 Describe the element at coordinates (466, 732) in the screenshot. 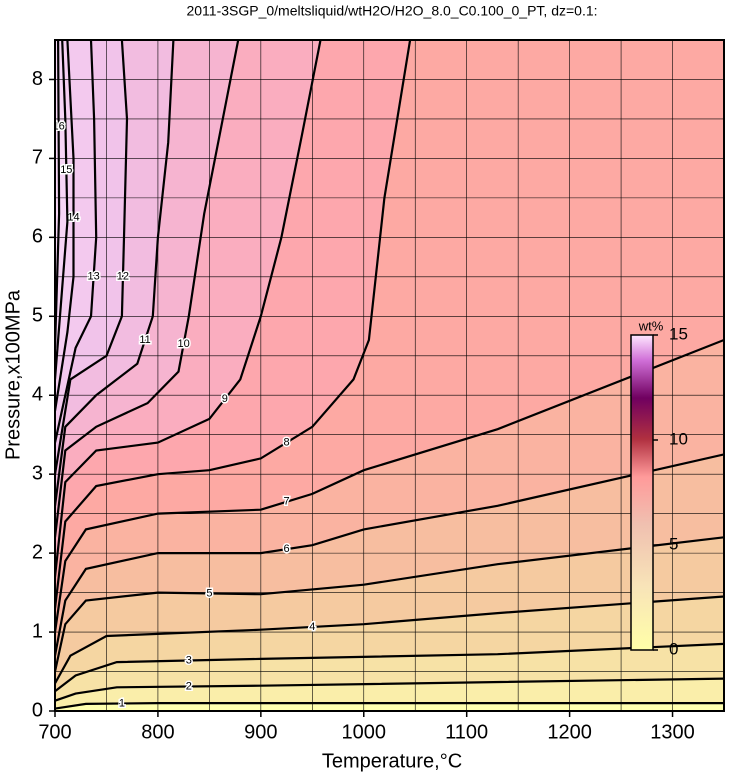

I see `x-tick-label: 1100` at that location.